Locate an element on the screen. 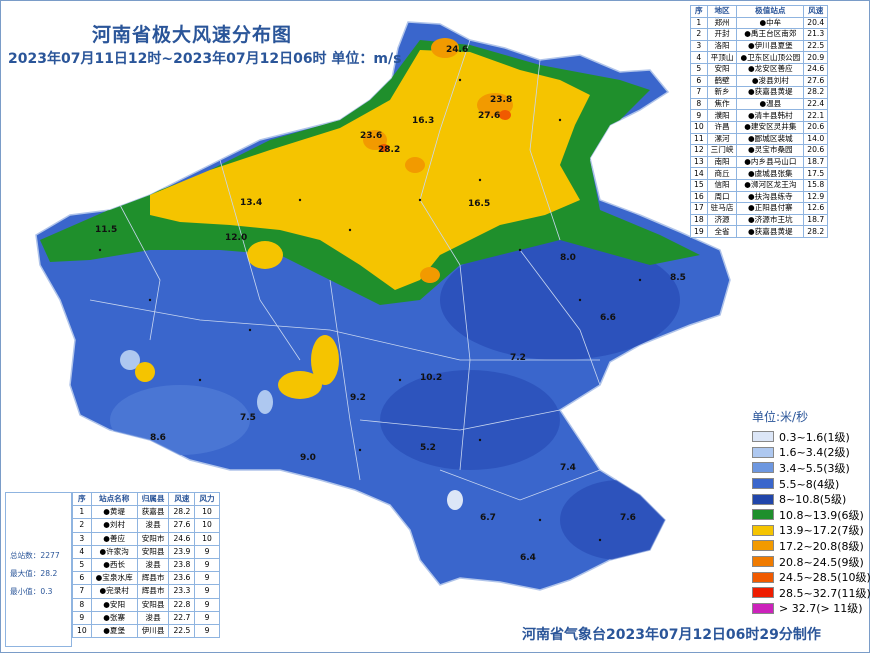 This screenshot has height=655, width=872. table-row: 17 驻马店 ●正阳县付寨 12.6 is located at coordinates (759, 208).